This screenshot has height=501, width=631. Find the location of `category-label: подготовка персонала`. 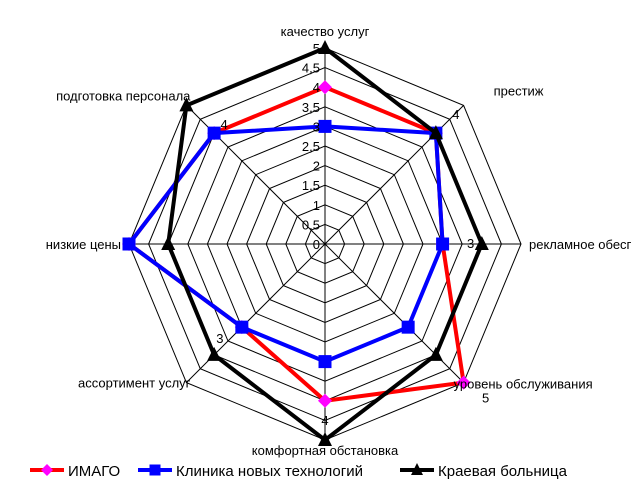

category-label: подготовка персонала is located at coordinates (123, 95).